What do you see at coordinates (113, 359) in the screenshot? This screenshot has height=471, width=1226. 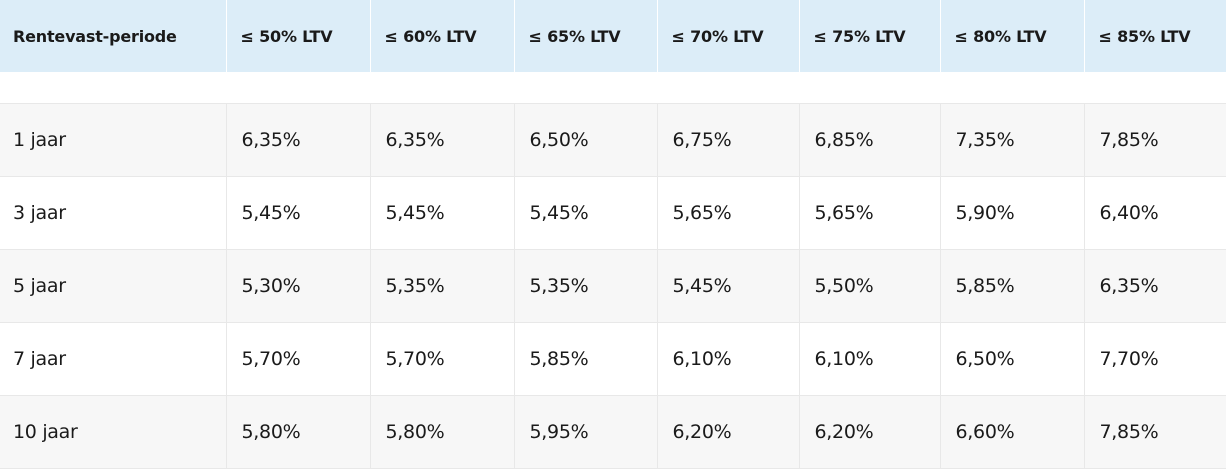 I see `period-cell: 7 jaar` at bounding box center [113, 359].